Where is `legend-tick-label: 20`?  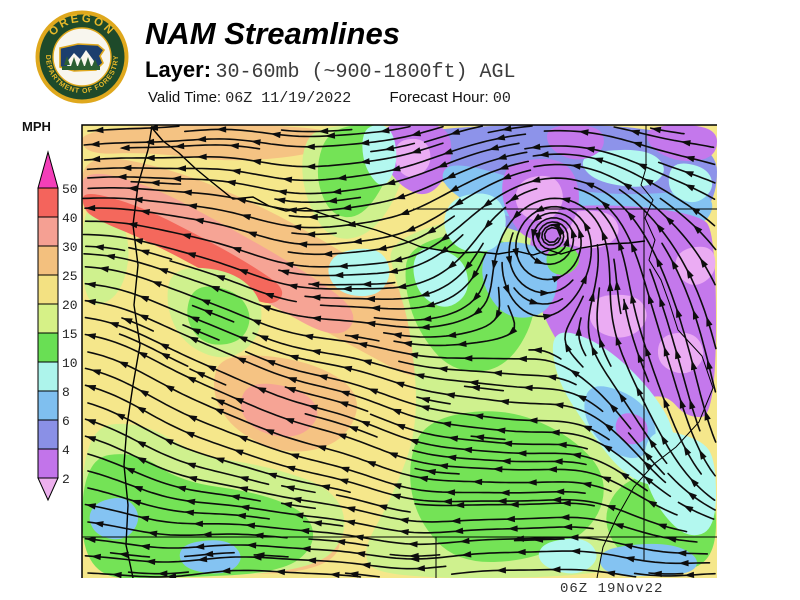
legend-tick-label: 20 is located at coordinates (70, 305).